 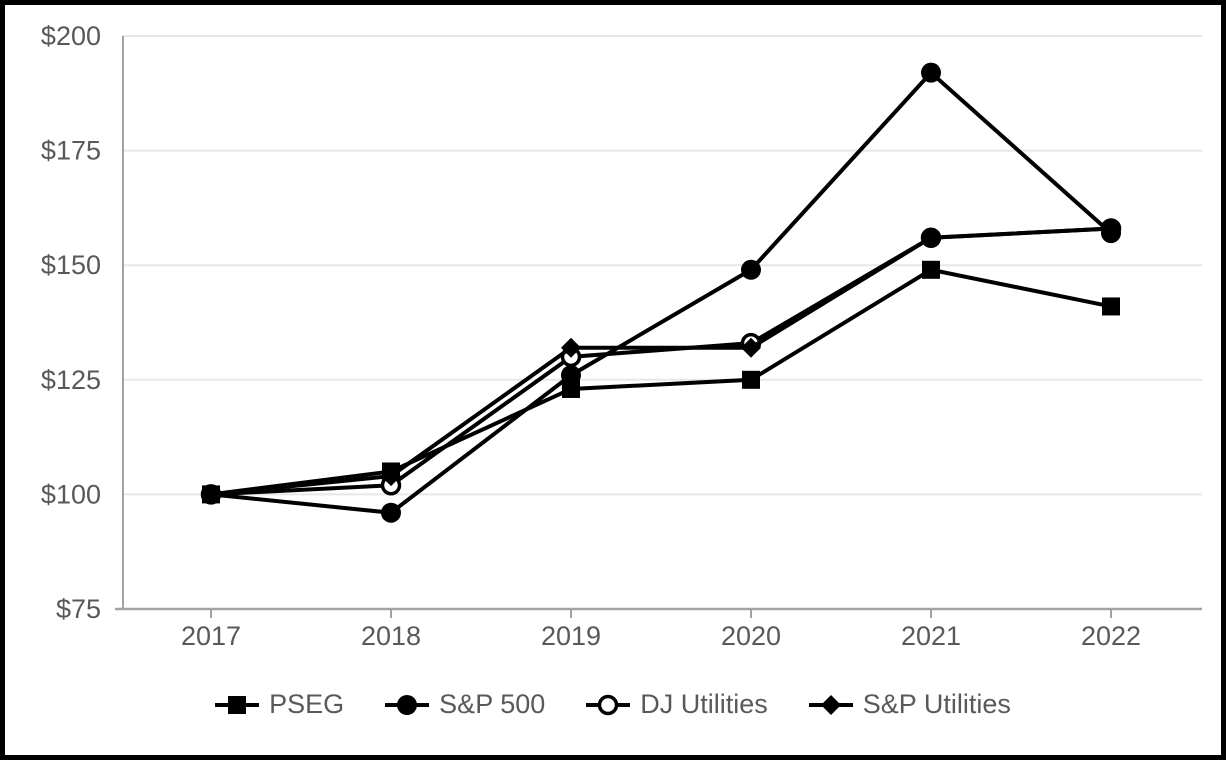 What do you see at coordinates (391, 636) in the screenshot?
I see `x-tick-label: 2018` at bounding box center [391, 636].